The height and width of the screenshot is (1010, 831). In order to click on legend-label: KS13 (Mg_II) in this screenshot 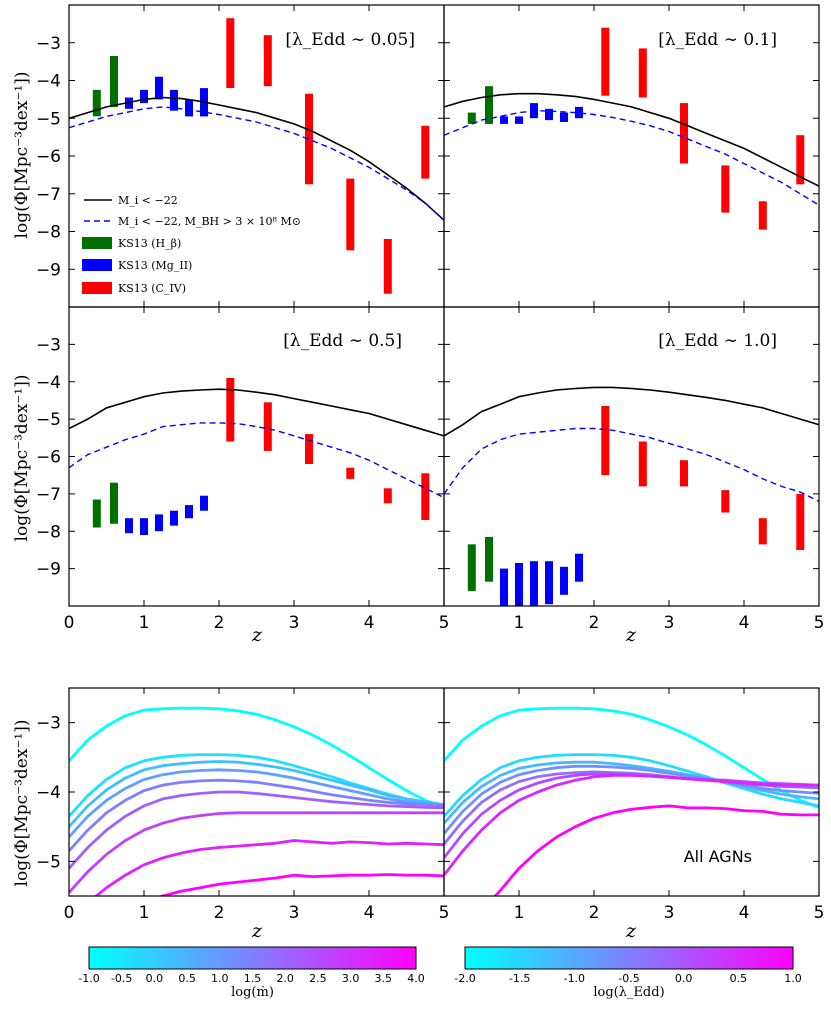, I will do `click(155, 265)`.